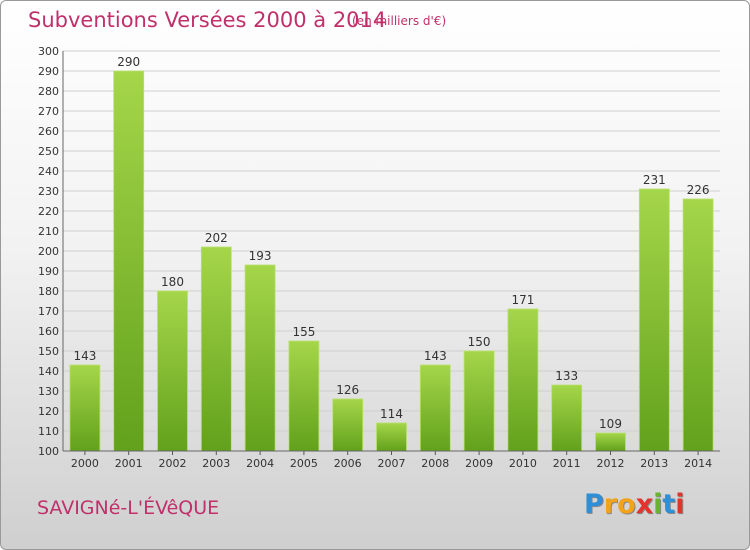 This screenshot has height=550, width=750. Describe the element at coordinates (48, 371) in the screenshot. I see `y-tick-label: 140` at that location.